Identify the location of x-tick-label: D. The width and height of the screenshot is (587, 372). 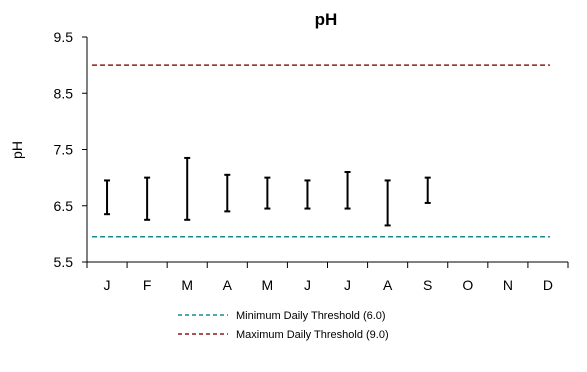
(548, 285).